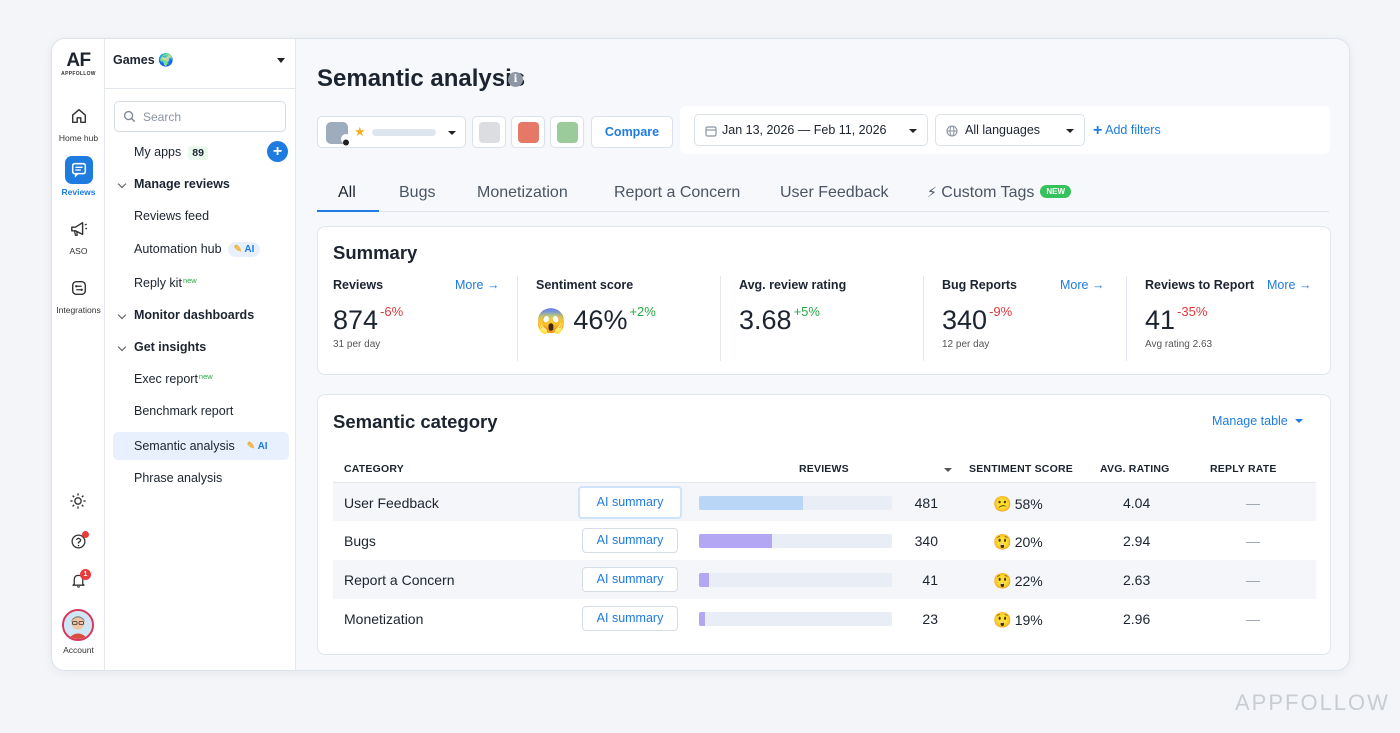 This screenshot has height=733, width=1400. What do you see at coordinates (201, 63) in the screenshot?
I see `workspace-selector: Games 🌍` at bounding box center [201, 63].